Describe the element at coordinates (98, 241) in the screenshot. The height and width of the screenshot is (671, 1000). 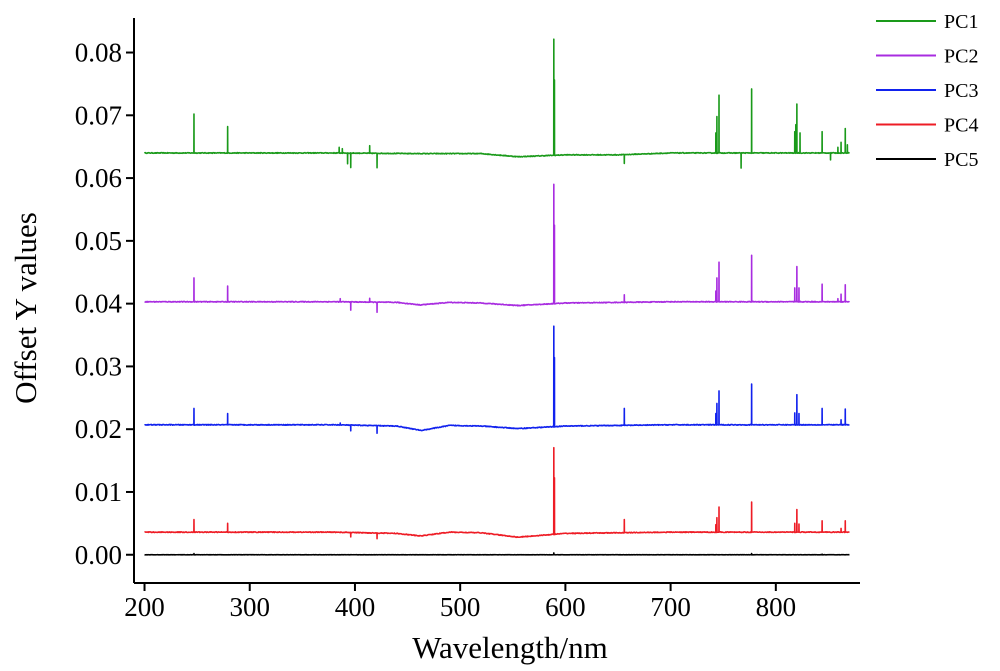
I see `y-tick-label: 0.05` at that location.